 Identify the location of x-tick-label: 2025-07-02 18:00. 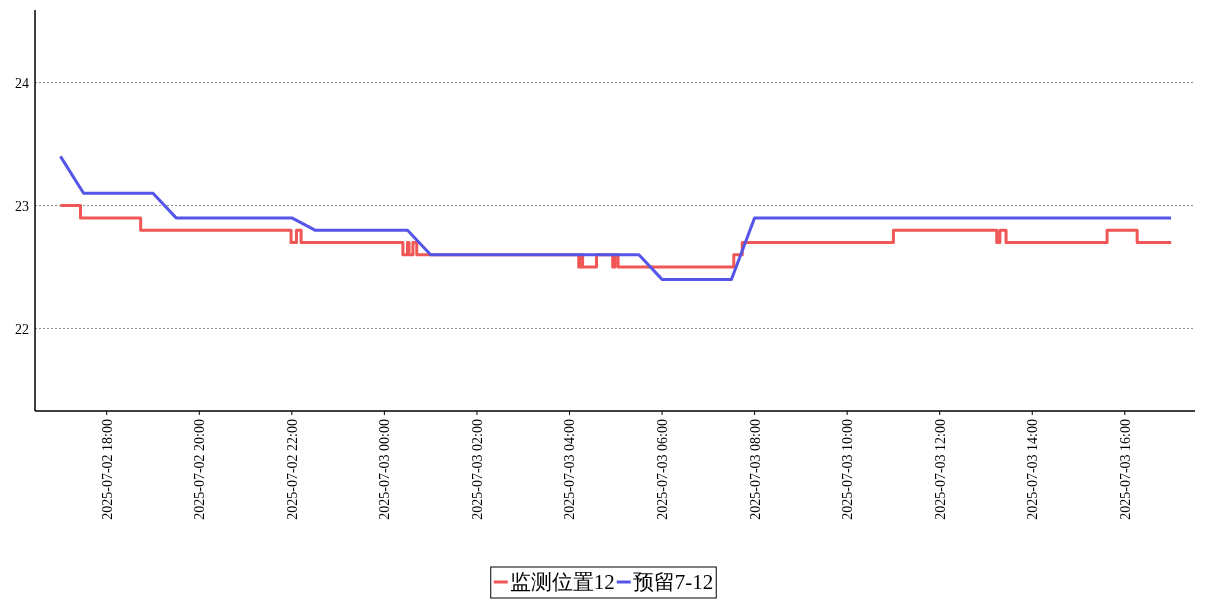
(107, 469).